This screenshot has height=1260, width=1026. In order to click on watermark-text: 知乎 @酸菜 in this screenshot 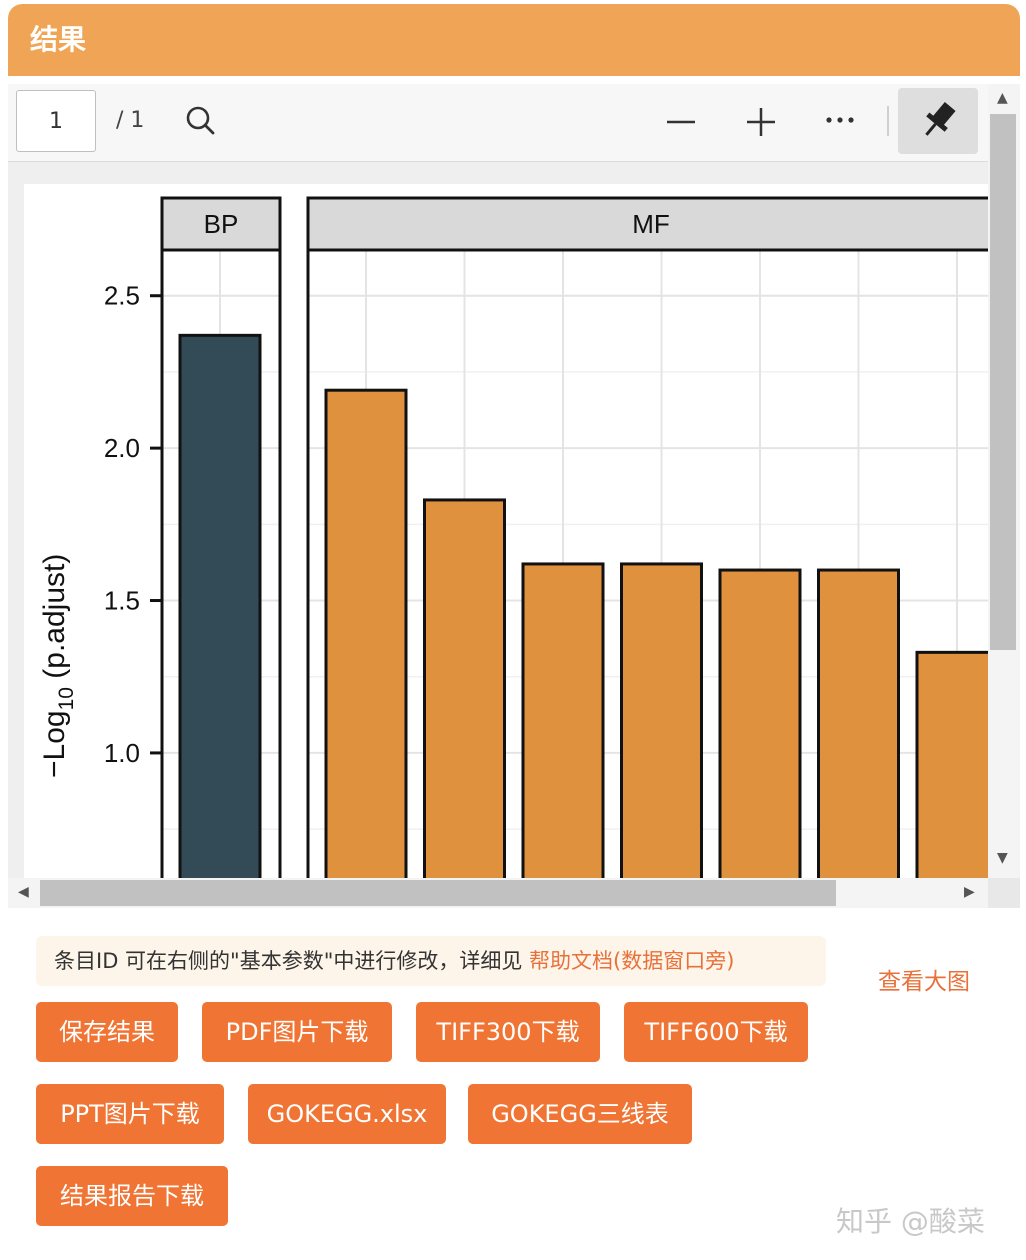, I will do `click(910, 1221)`.